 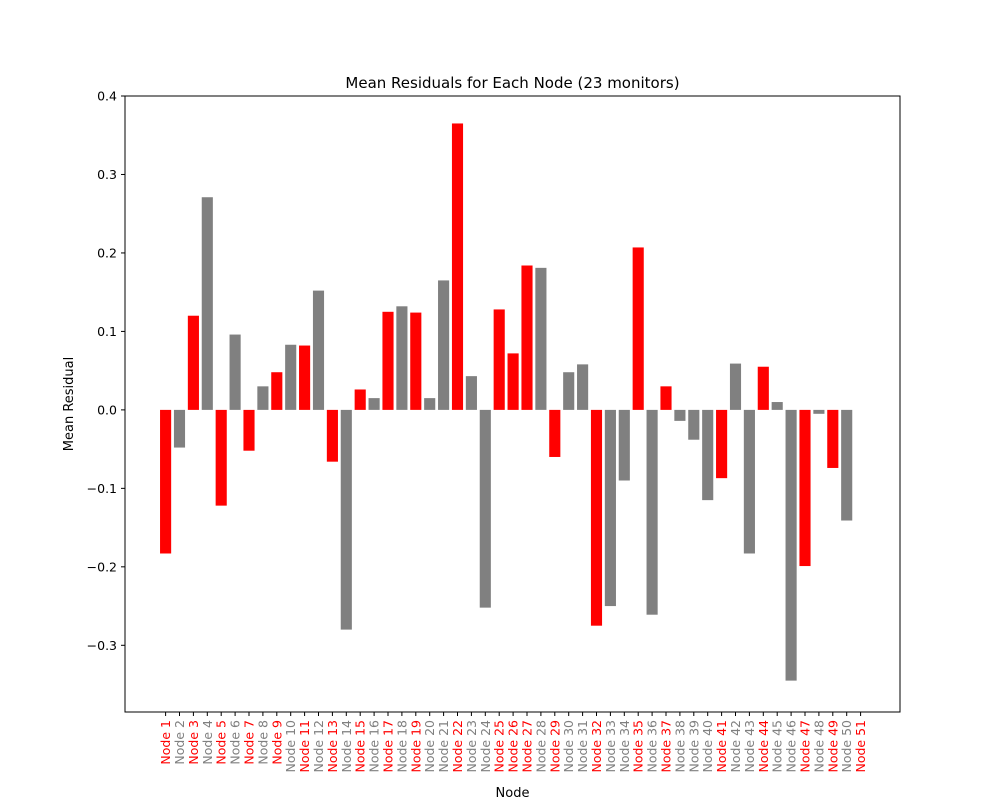 I want to click on x-tick-label-node-34: Node 34, so click(x=624, y=746).